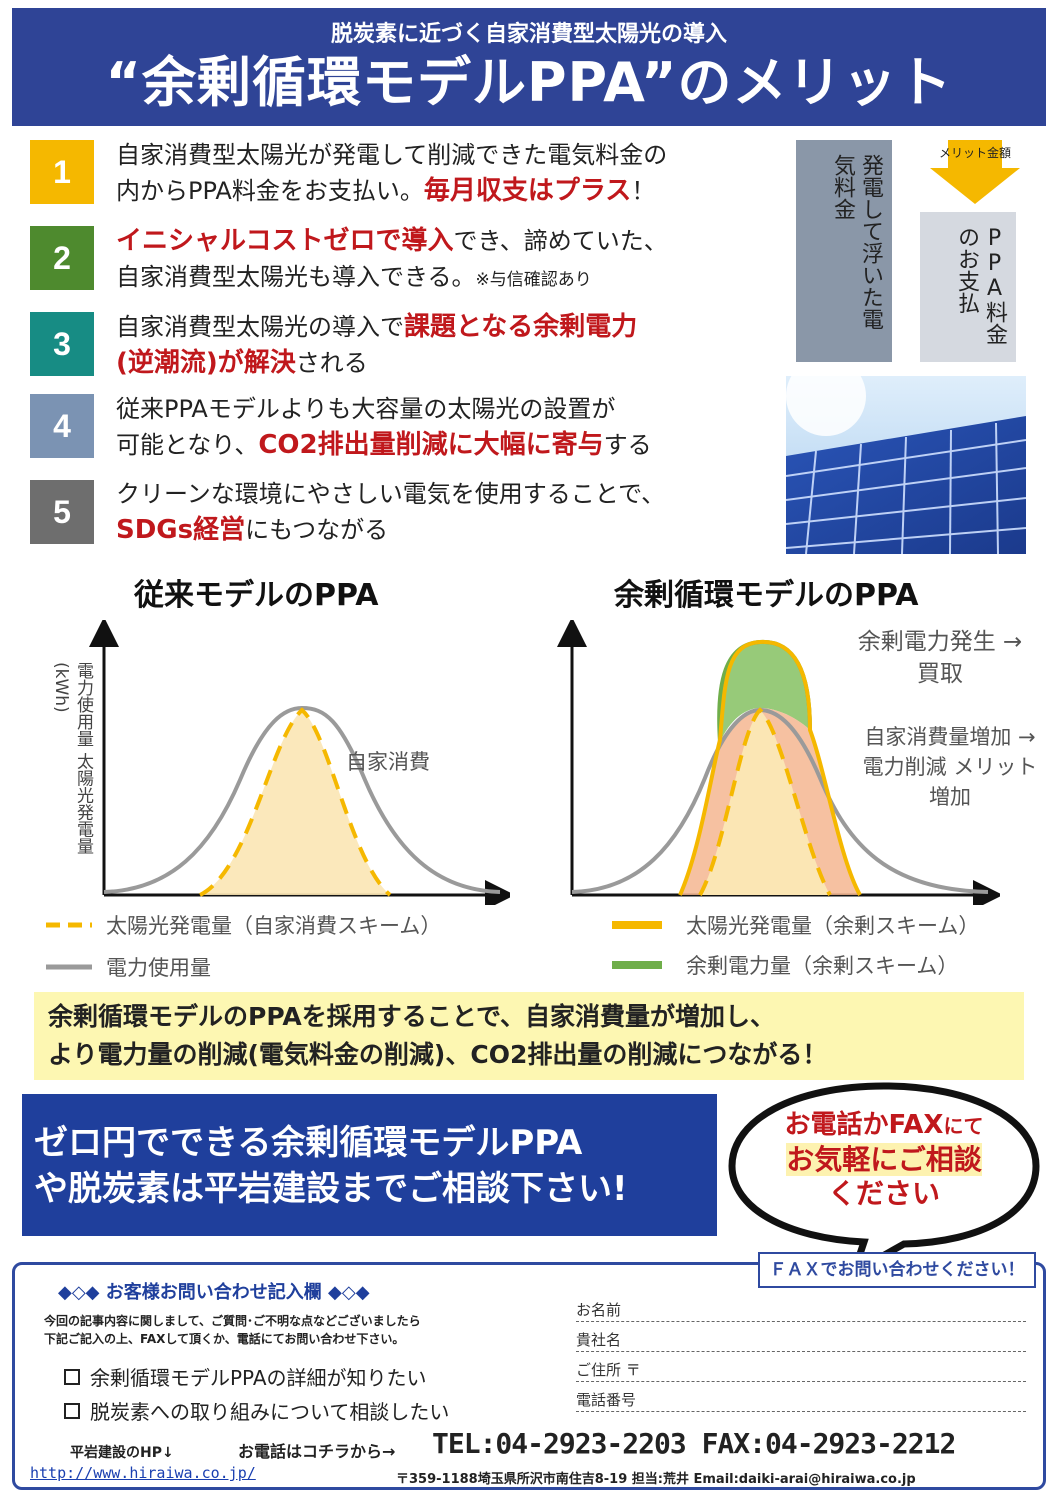  What do you see at coordinates (864, 1125) in the screenshot?
I see `bubble-text-1: お電話かFAX` at bounding box center [864, 1125].